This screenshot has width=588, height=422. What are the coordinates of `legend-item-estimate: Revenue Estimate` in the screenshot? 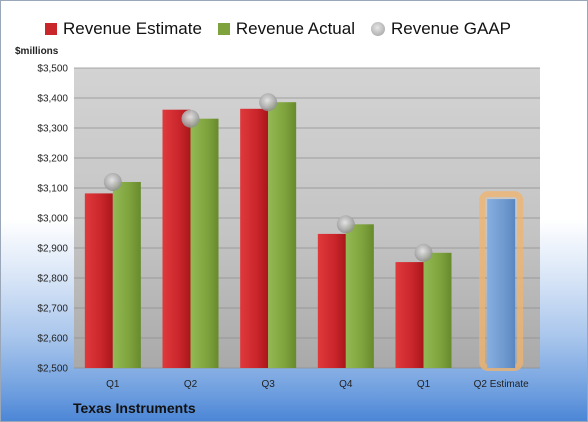 It's located at (123, 29).